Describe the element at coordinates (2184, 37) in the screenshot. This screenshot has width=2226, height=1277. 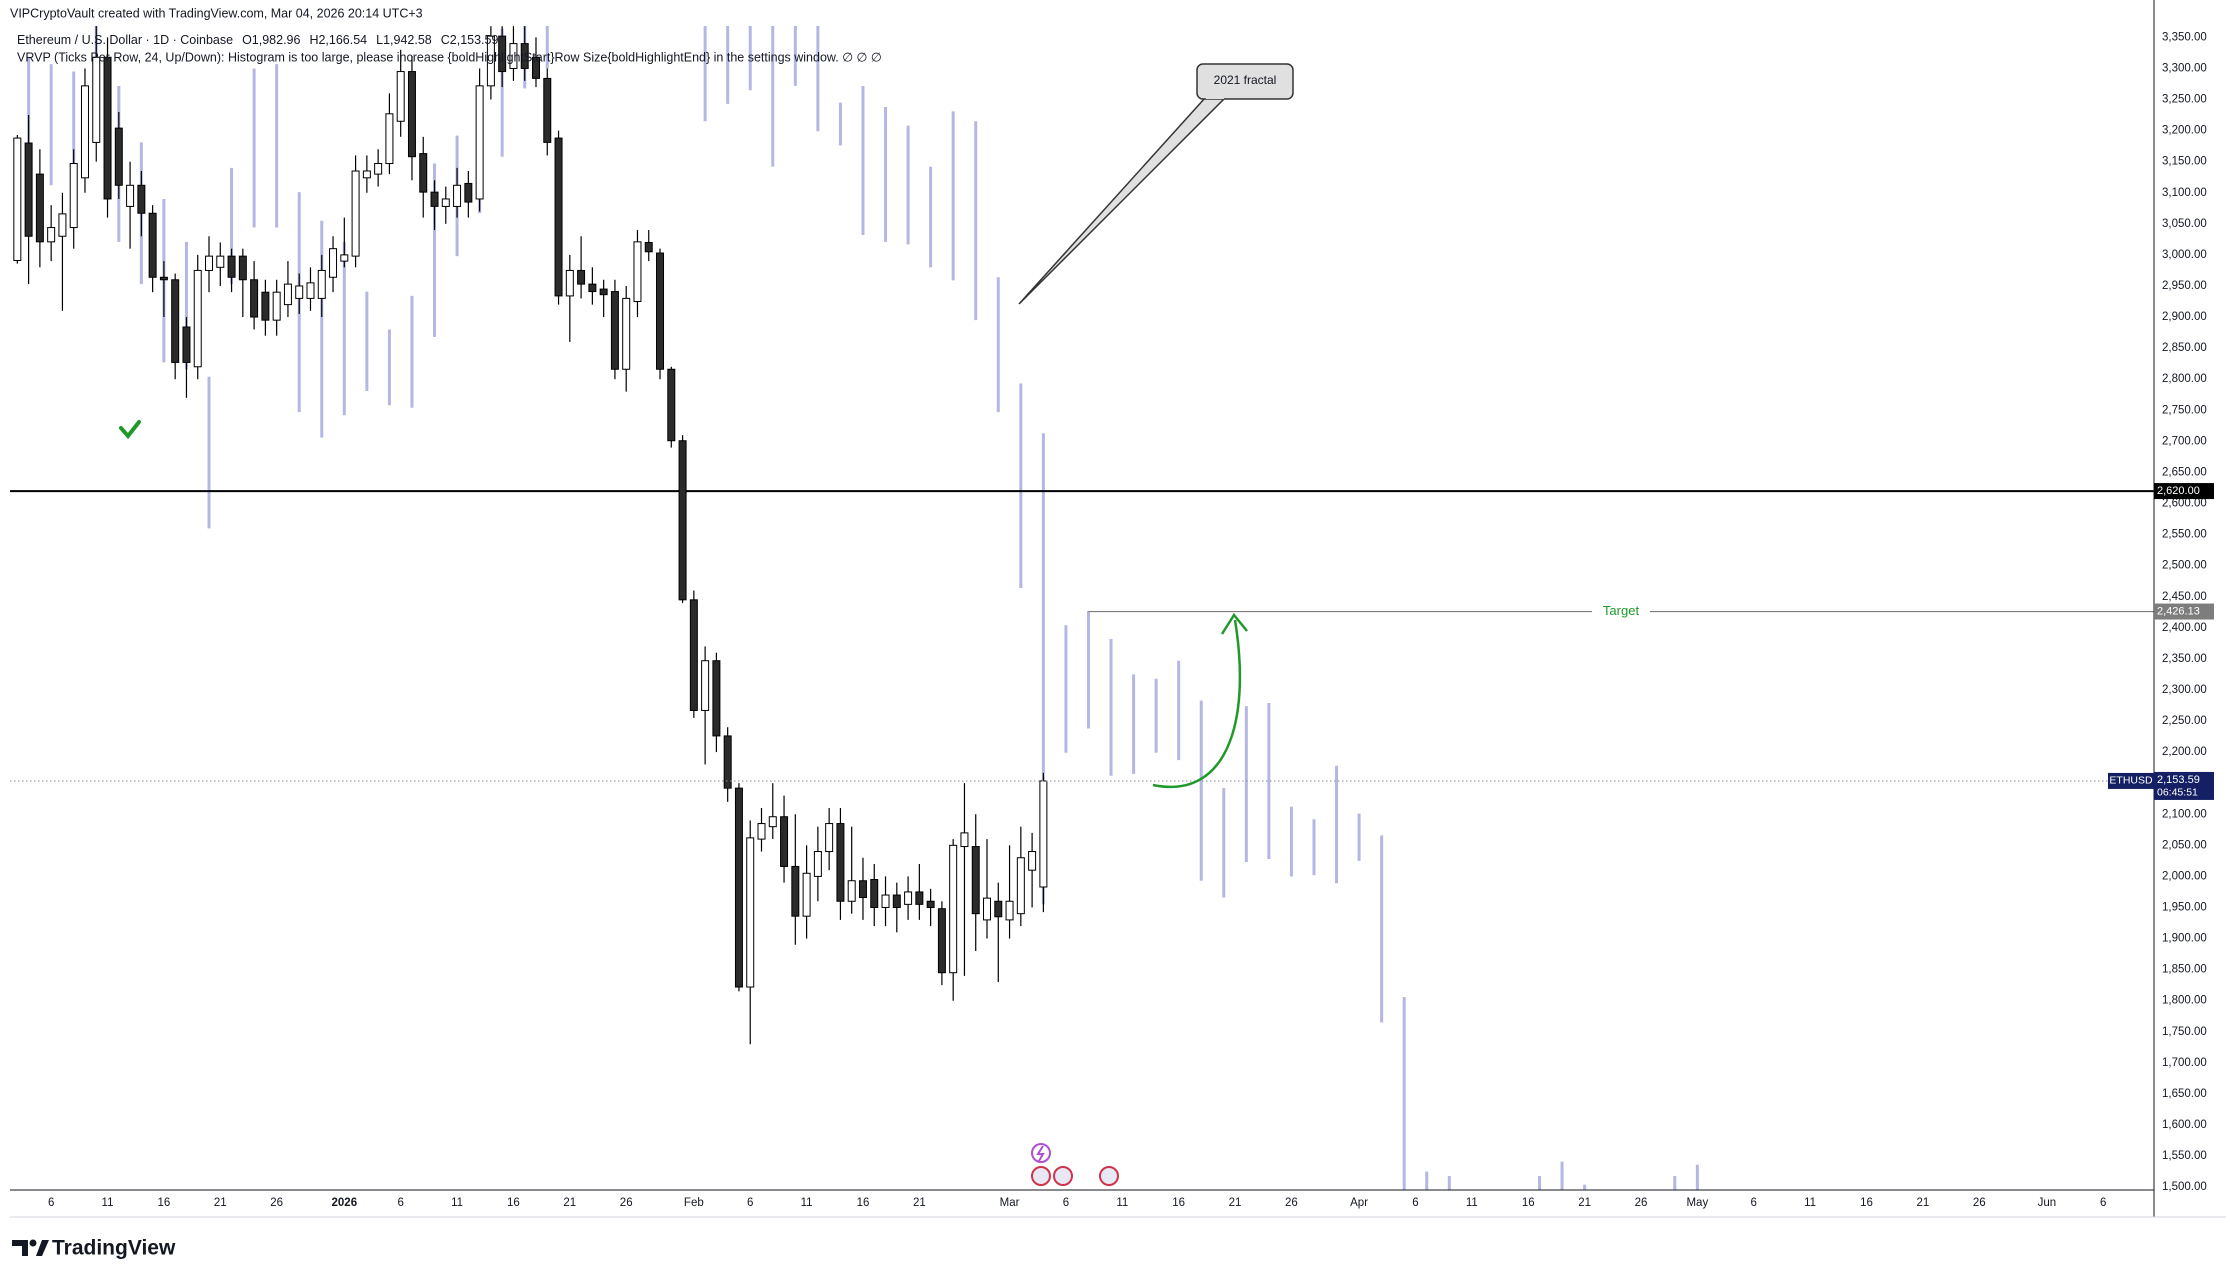
I see `y-tick-label: 3,350.00` at that location.